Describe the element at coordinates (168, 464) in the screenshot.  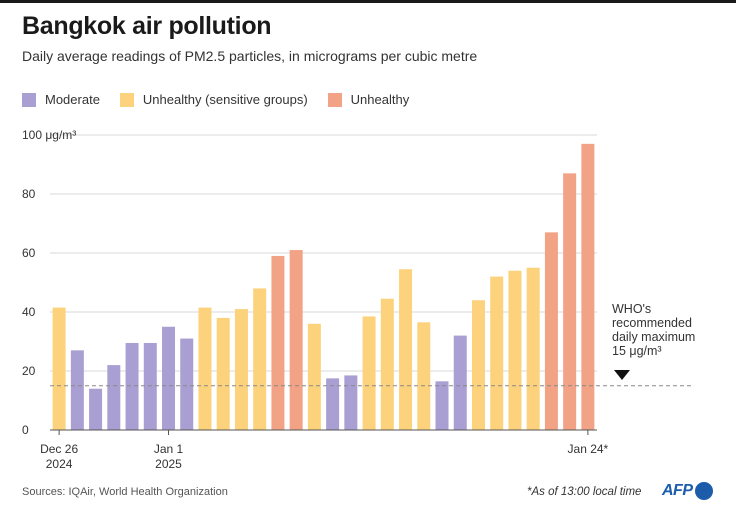
I see `x-tick-label: 2025` at that location.